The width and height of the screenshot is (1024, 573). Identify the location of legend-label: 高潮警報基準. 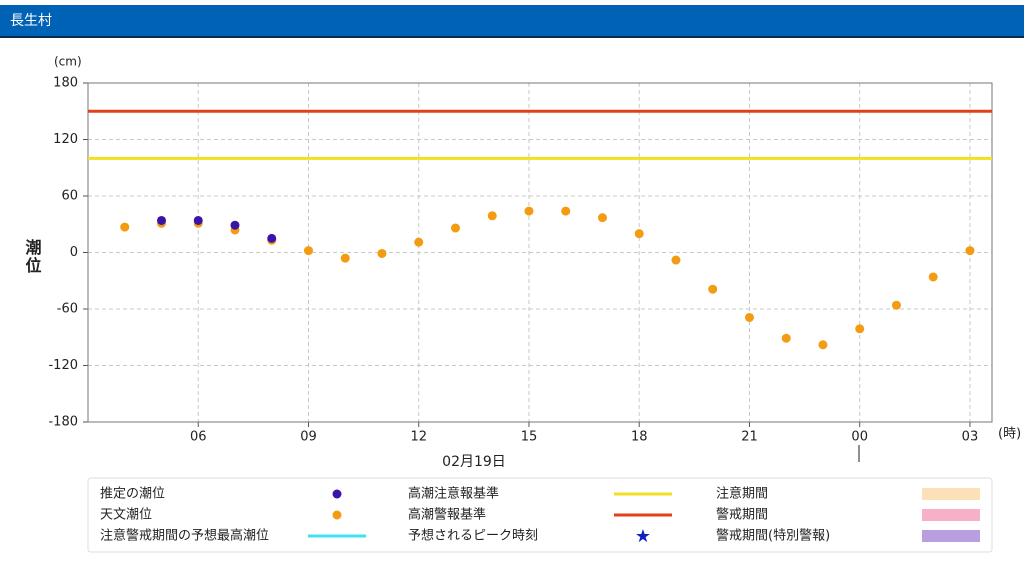
(447, 515).